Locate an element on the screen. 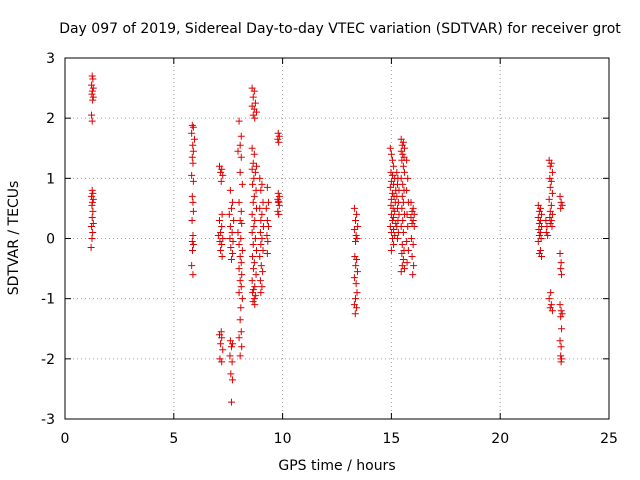  x-tick-label: 10 is located at coordinates (283, 439).